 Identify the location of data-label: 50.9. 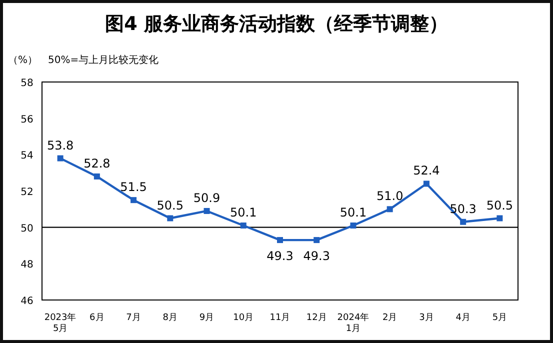
(206, 197).